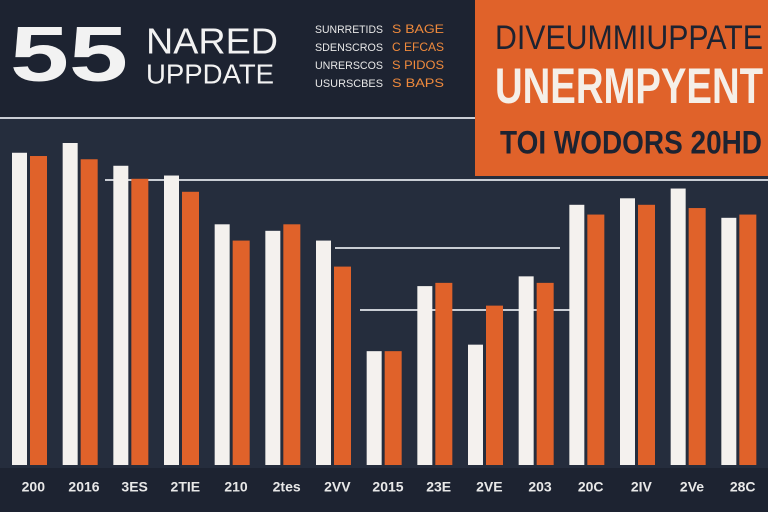 This screenshot has height=512, width=768. What do you see at coordinates (349, 84) in the screenshot?
I see `row-label: USURSCBES` at bounding box center [349, 84].